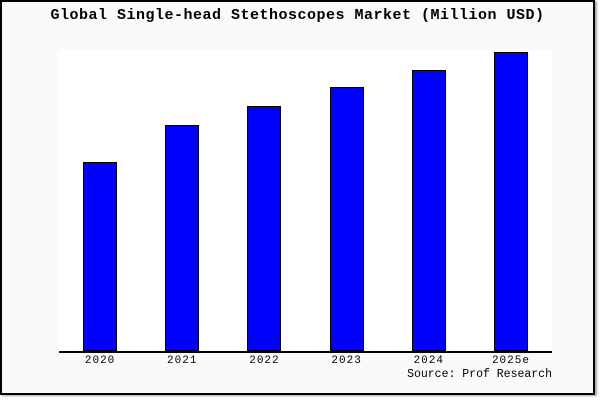  I want to click on x-tick-label-2024: 2024, so click(428, 361).